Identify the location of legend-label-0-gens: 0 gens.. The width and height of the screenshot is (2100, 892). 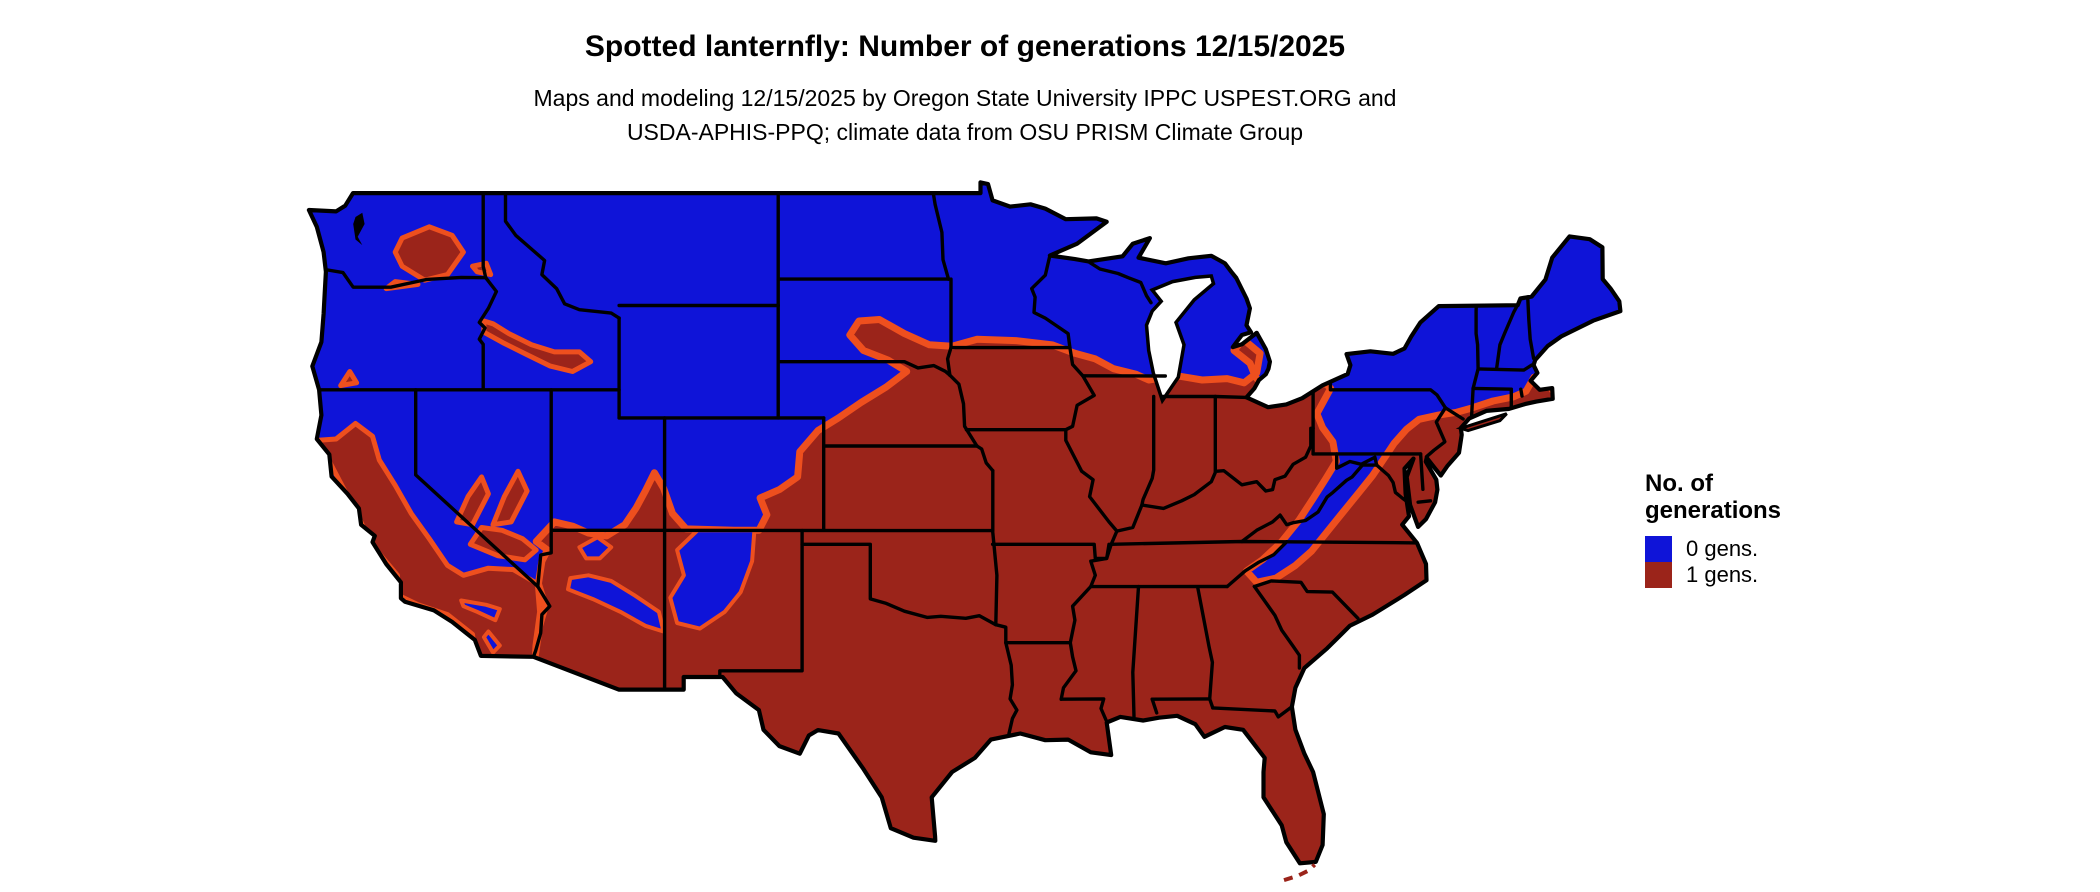
(1722, 548).